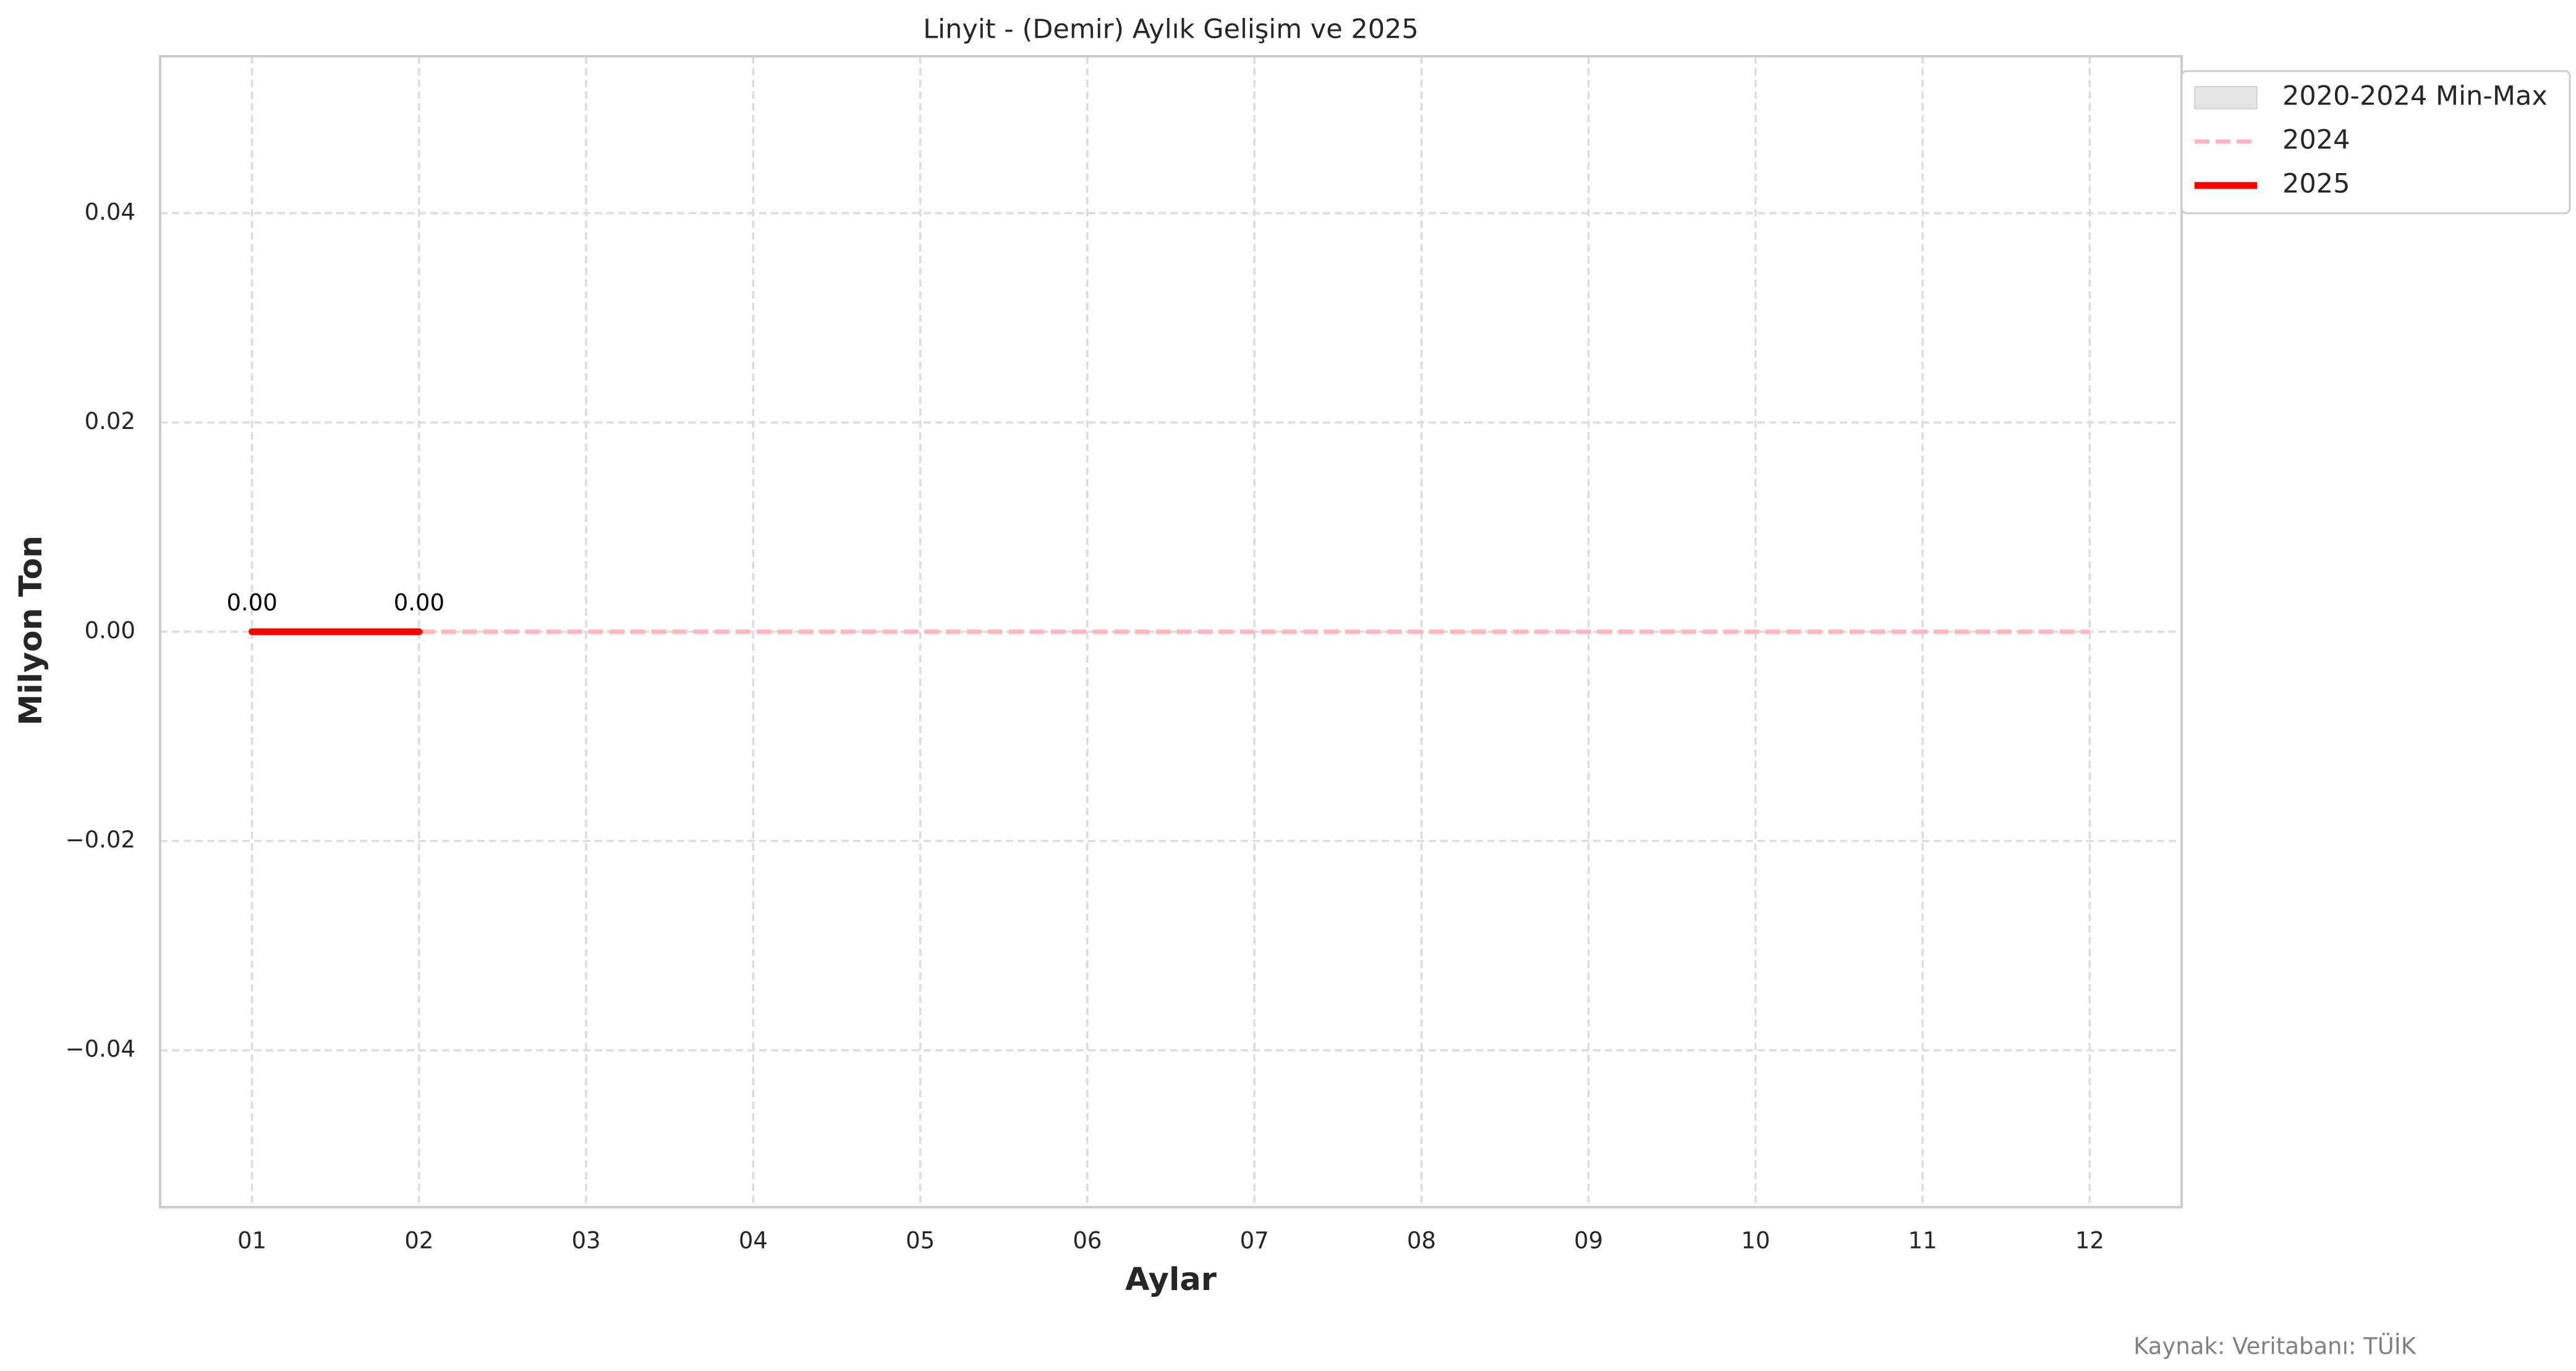 The height and width of the screenshot is (1371, 2576). What do you see at coordinates (1254, 1241) in the screenshot?
I see `x-tick-label: 07` at bounding box center [1254, 1241].